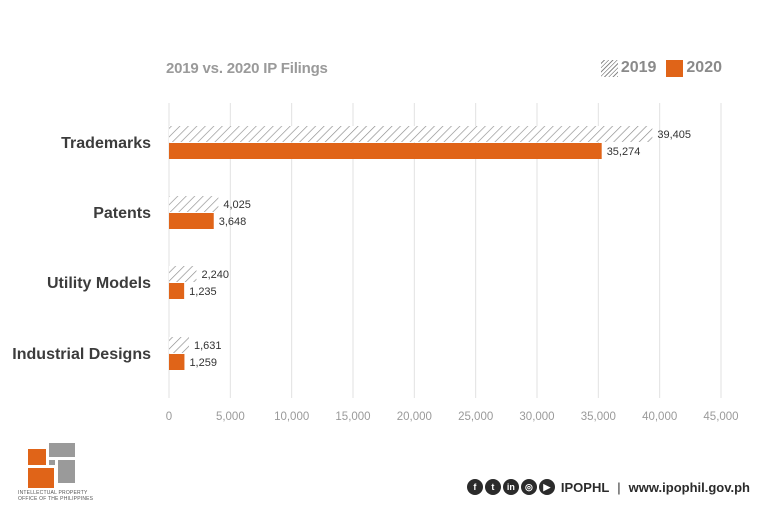  I want to click on instagram-icon: ◎, so click(529, 487).